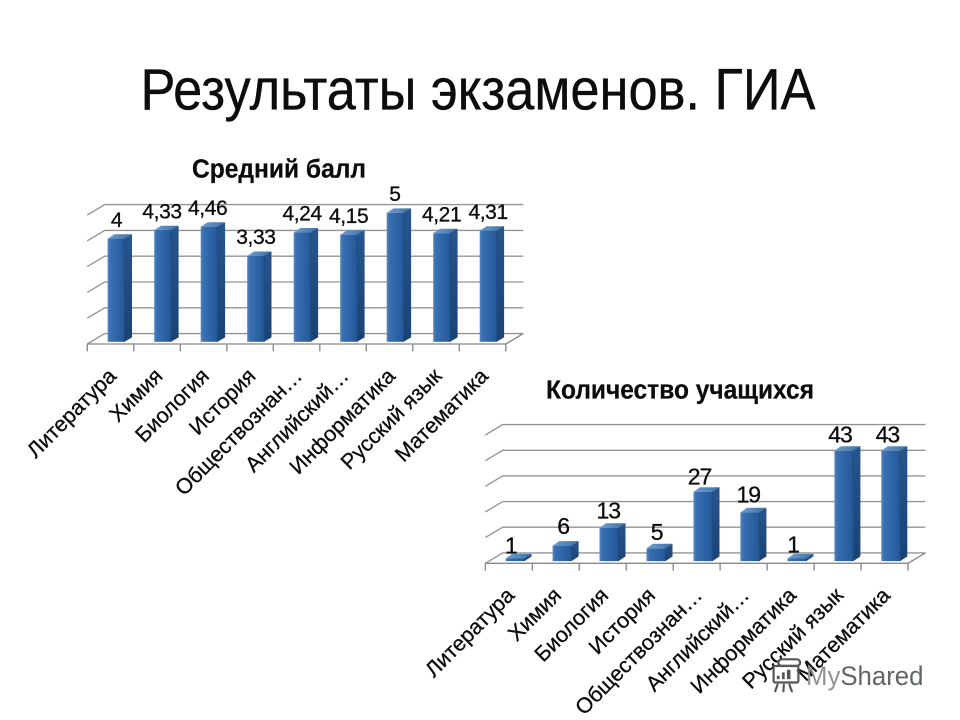  Describe the element at coordinates (348, 216) in the screenshot. I see `svg-text: 4,15` at that location.